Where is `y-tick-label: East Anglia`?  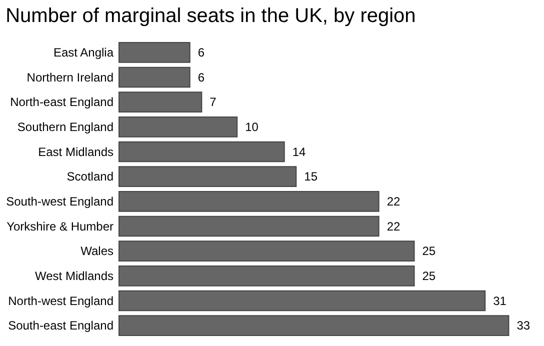 y-tick-label: East Anglia is located at coordinates (83, 52).